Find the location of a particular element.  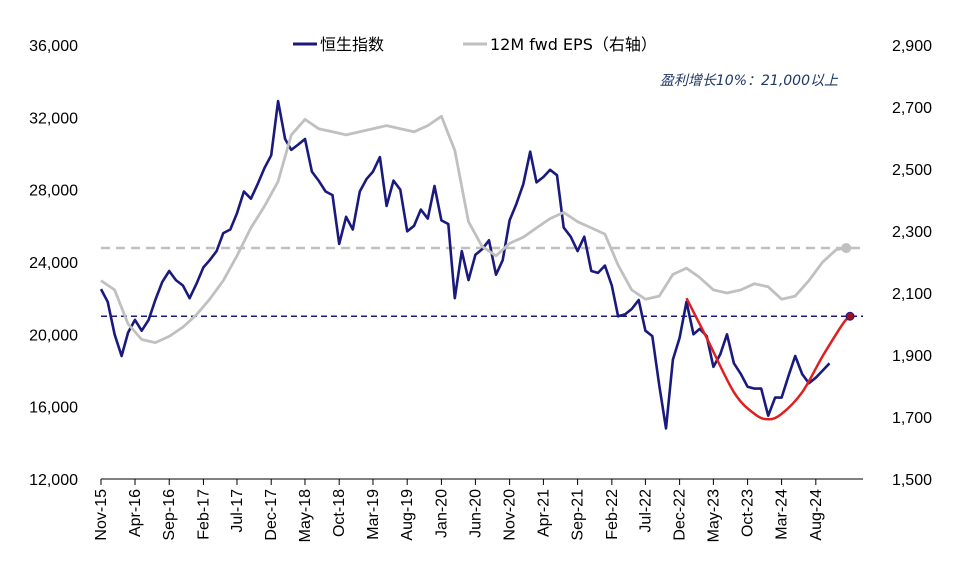

x-tick-label: May-23 is located at coordinates (713, 515).